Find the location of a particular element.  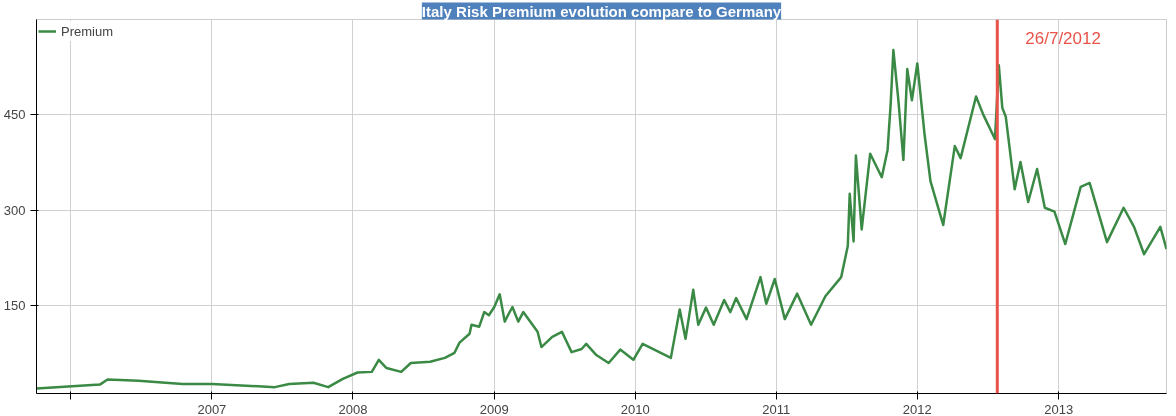

x-tick-label: 2008 is located at coordinates (353, 408).